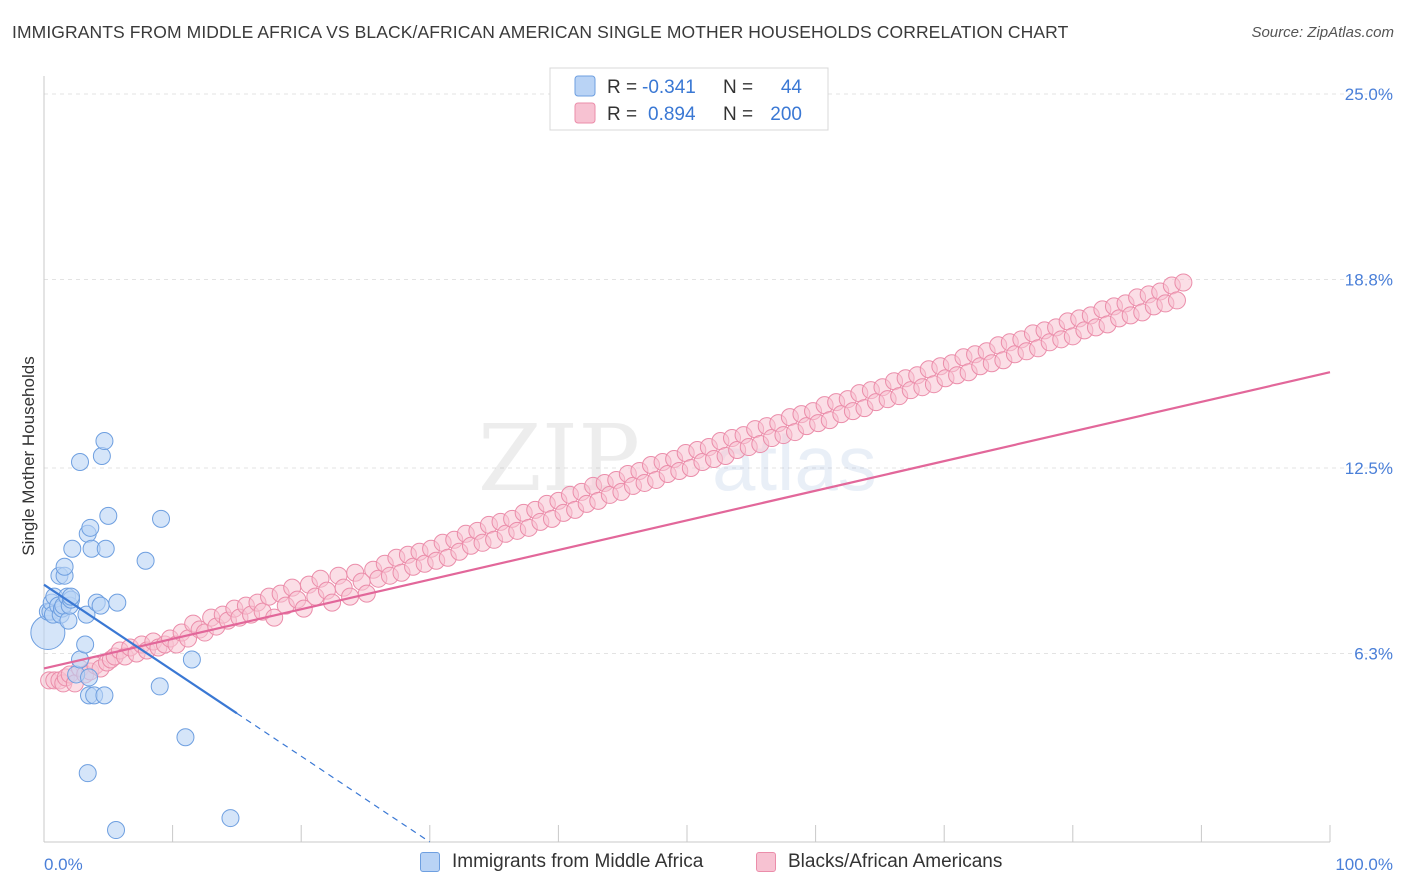 The image size is (1406, 892). I want to click on bottom-legend-item-blue: Immigrants from Middle Africa, so click(561, 862).